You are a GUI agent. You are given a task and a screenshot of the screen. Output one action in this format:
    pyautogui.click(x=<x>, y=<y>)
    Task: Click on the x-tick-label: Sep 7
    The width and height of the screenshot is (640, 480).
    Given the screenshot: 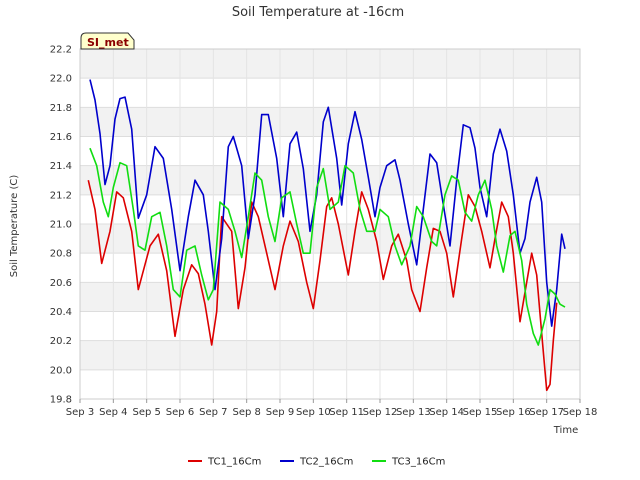 What is the action you would take?
    pyautogui.click(x=213, y=412)
    